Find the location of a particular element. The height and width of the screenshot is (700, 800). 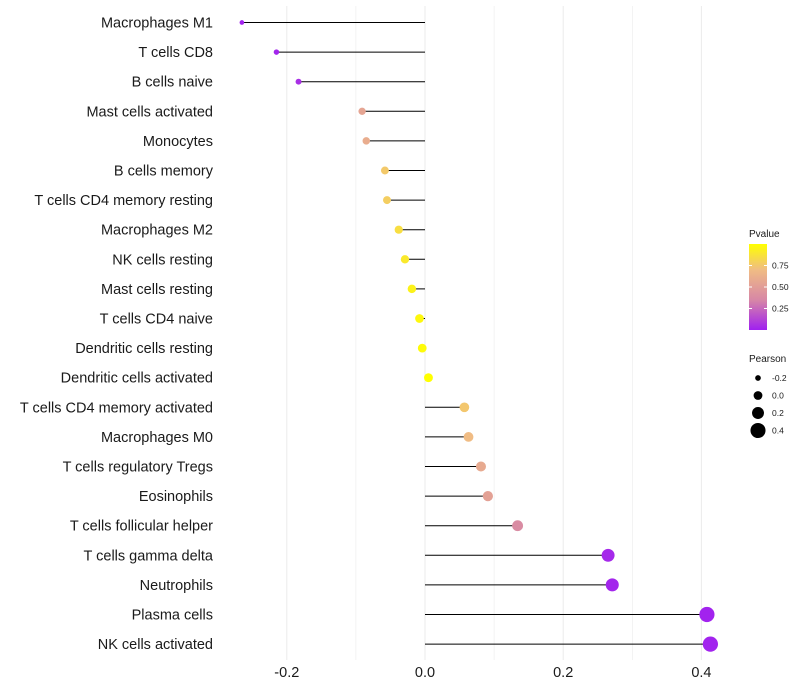

colorbar-tick-label: 0.50 is located at coordinates (780, 287).